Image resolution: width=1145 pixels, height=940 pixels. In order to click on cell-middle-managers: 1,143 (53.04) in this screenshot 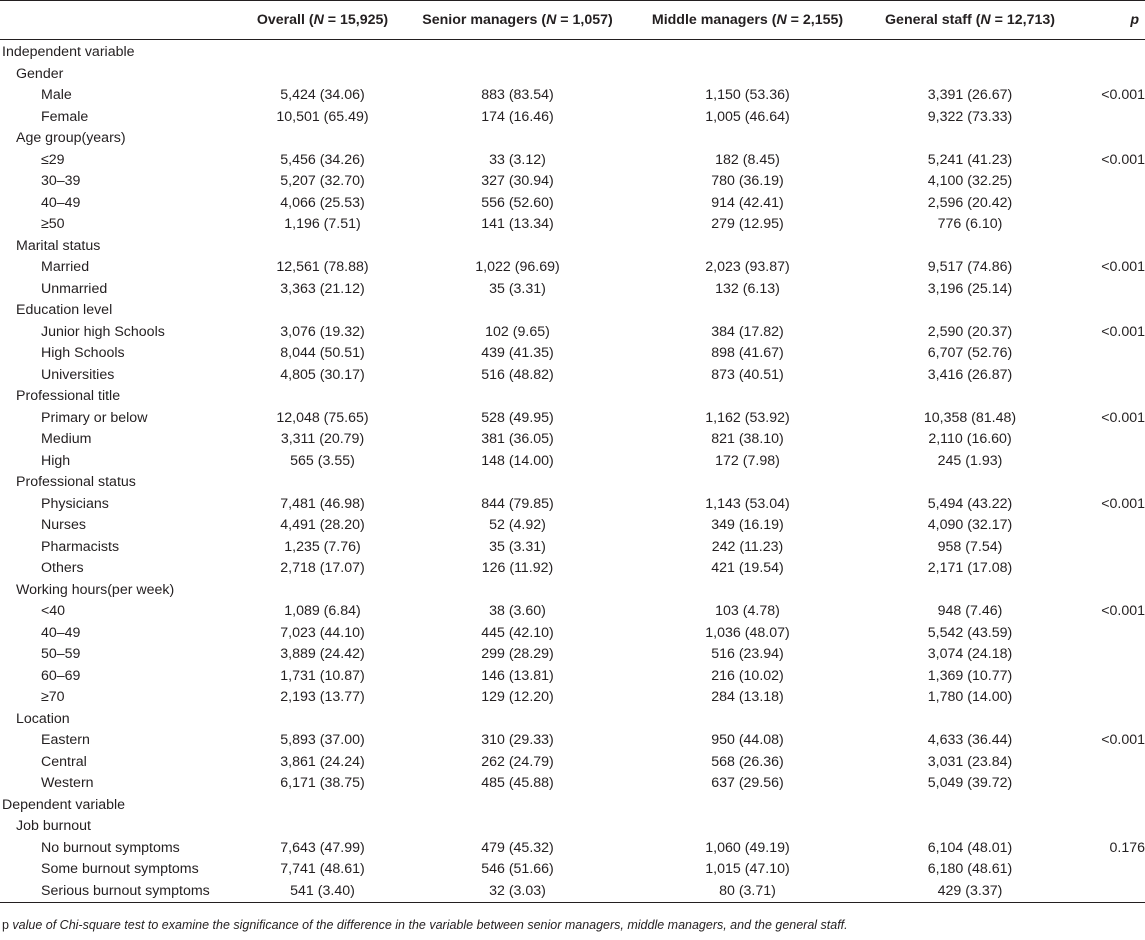, I will do `click(747, 503)`.